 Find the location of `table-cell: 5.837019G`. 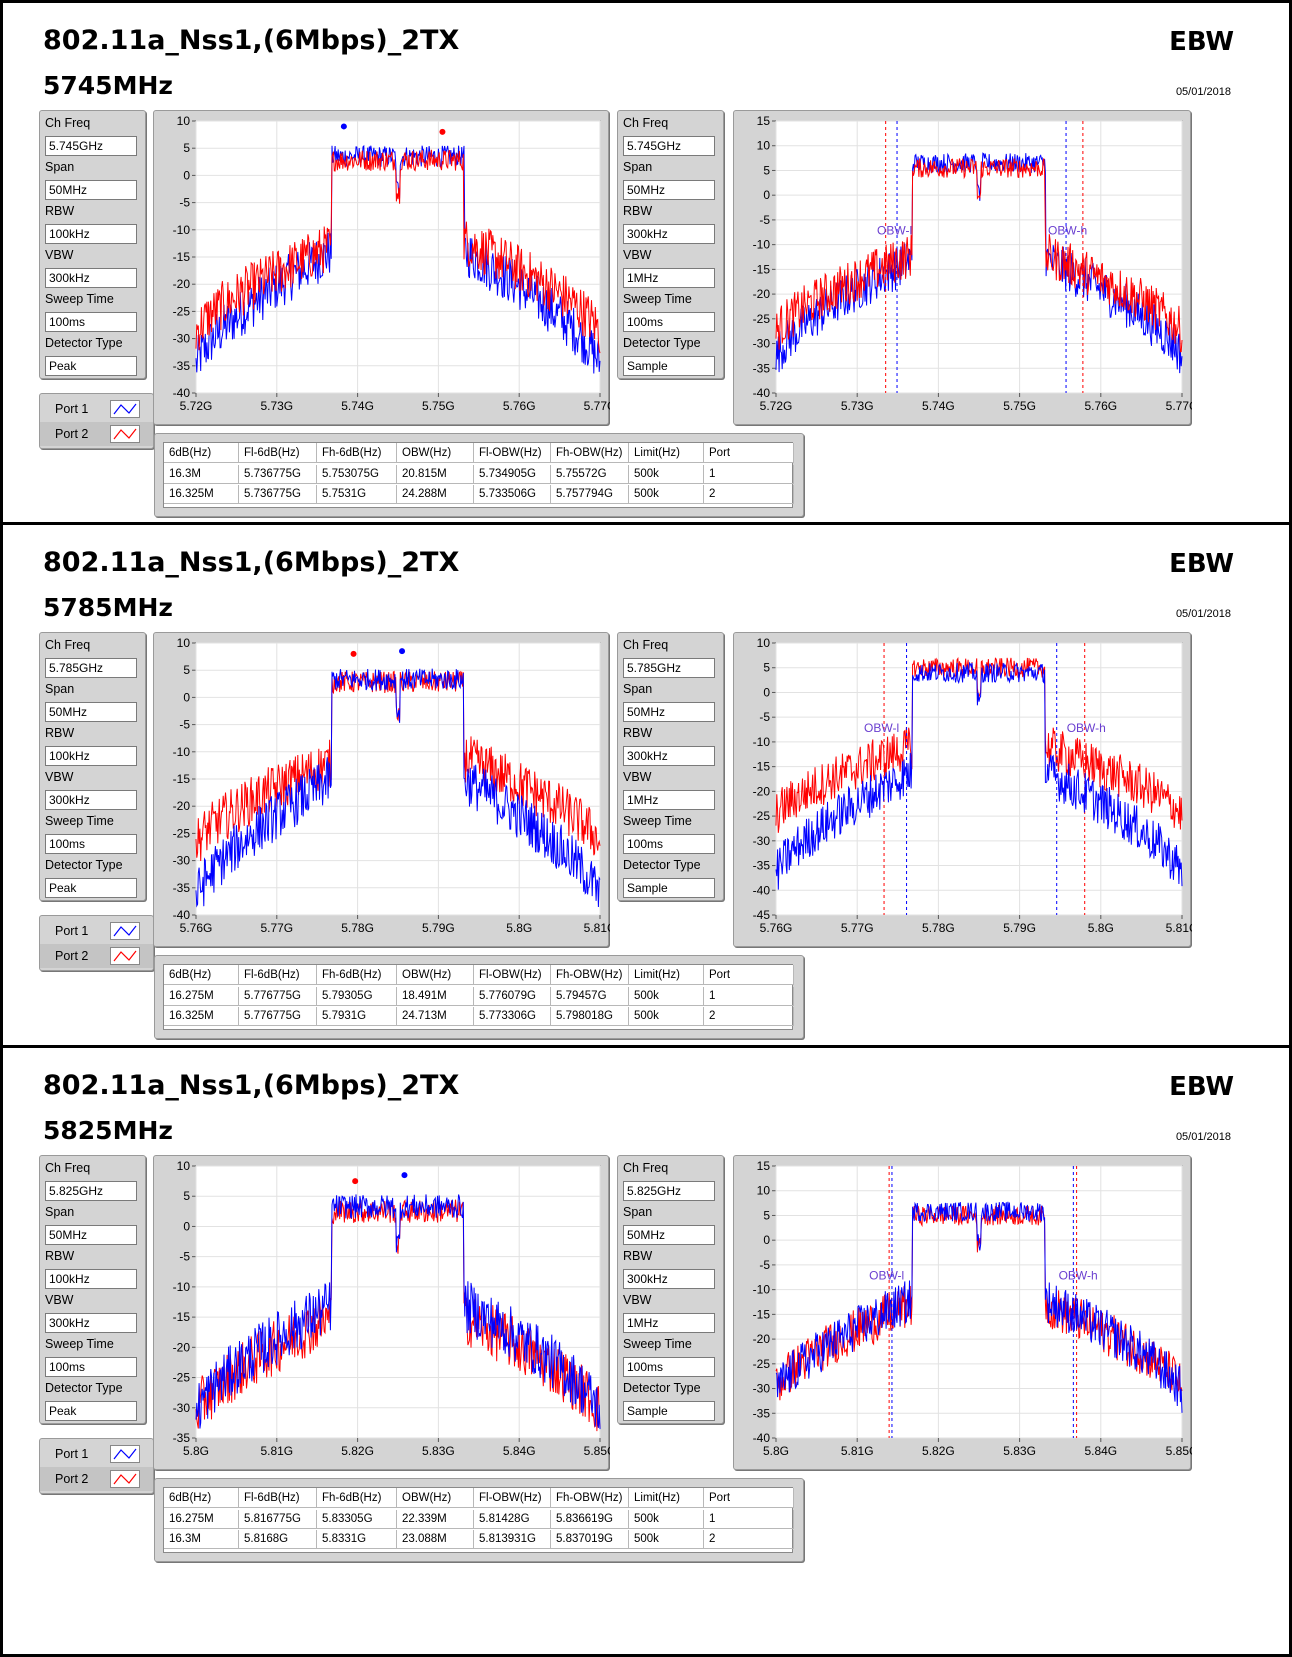

table-cell: 5.837019G is located at coordinates (590, 1539).